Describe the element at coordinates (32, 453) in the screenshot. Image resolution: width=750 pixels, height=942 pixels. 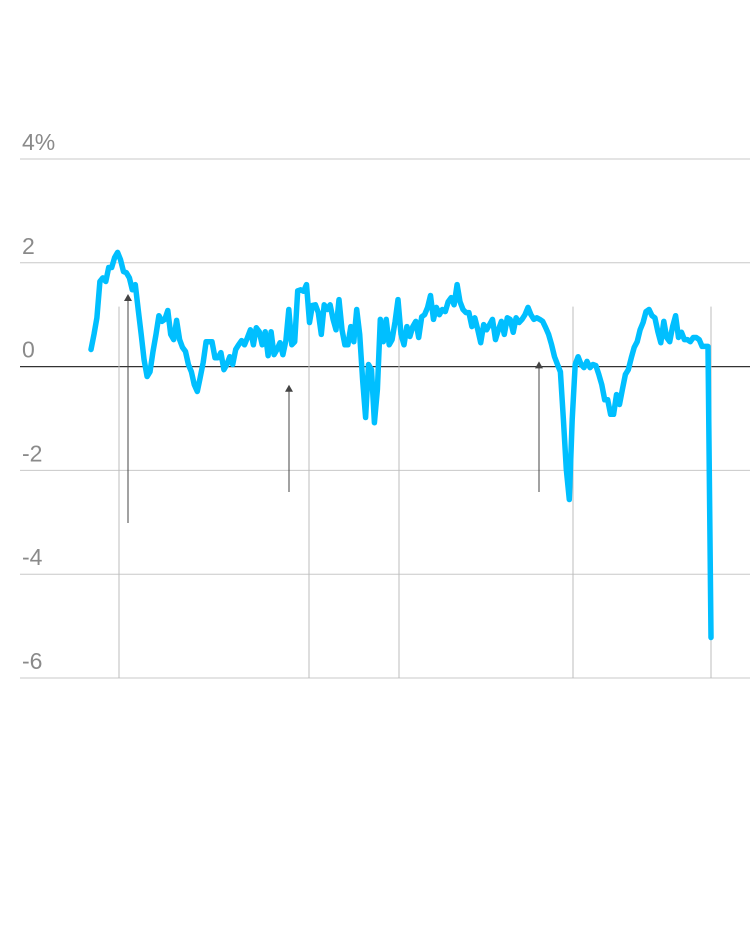
I see `y-tick-label: -2` at that location.